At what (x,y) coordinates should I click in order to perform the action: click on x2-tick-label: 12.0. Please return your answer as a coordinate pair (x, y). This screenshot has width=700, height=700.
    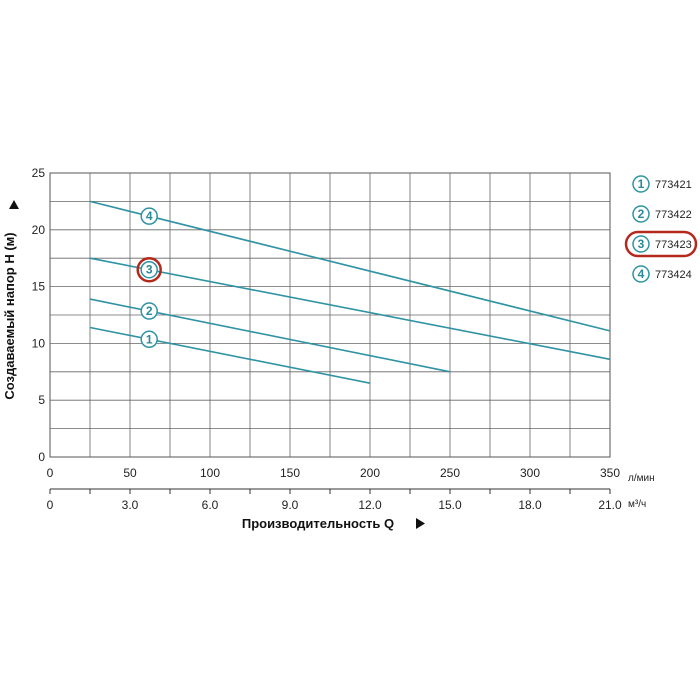
    Looking at the image, I should click on (370, 505).